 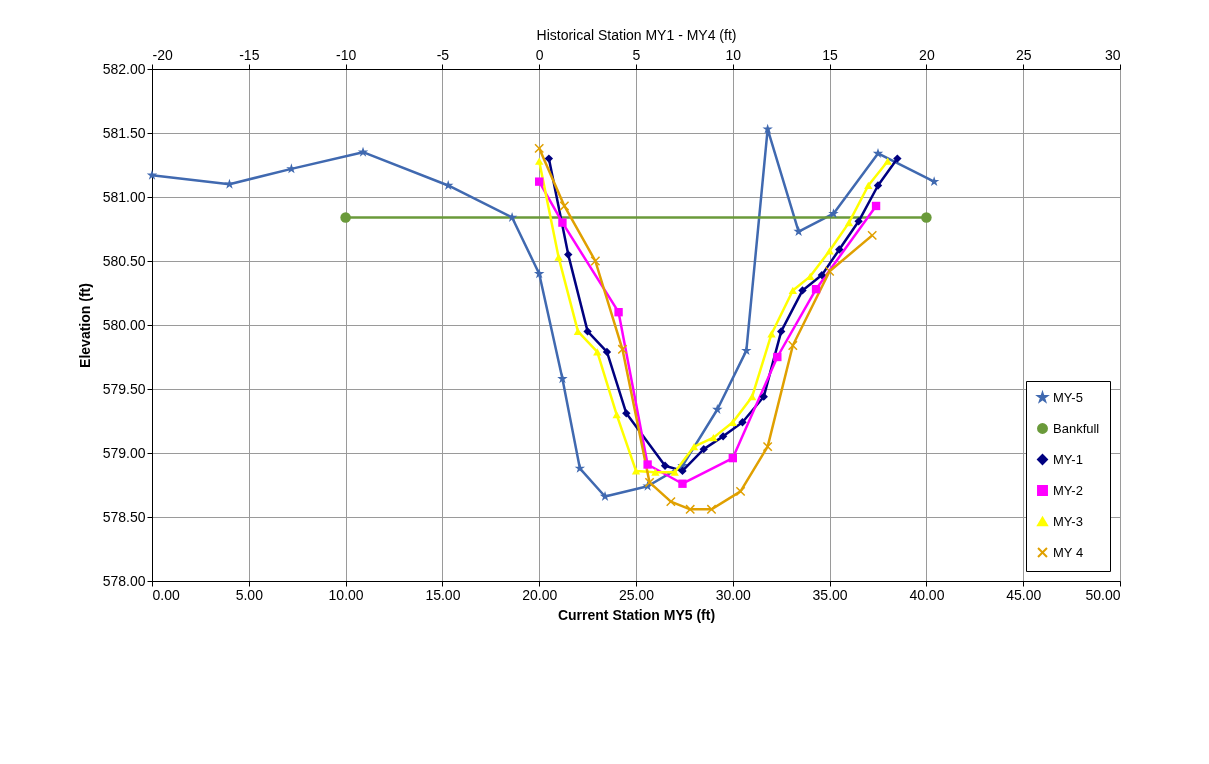 What do you see at coordinates (1024, 594) in the screenshot?
I see `x-tick-label: 45.00` at bounding box center [1024, 594].